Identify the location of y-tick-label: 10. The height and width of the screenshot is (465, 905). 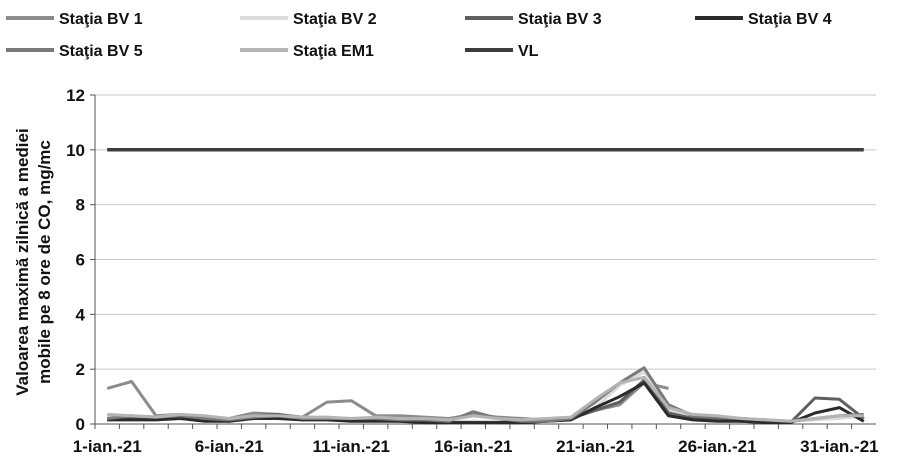
(75, 150).